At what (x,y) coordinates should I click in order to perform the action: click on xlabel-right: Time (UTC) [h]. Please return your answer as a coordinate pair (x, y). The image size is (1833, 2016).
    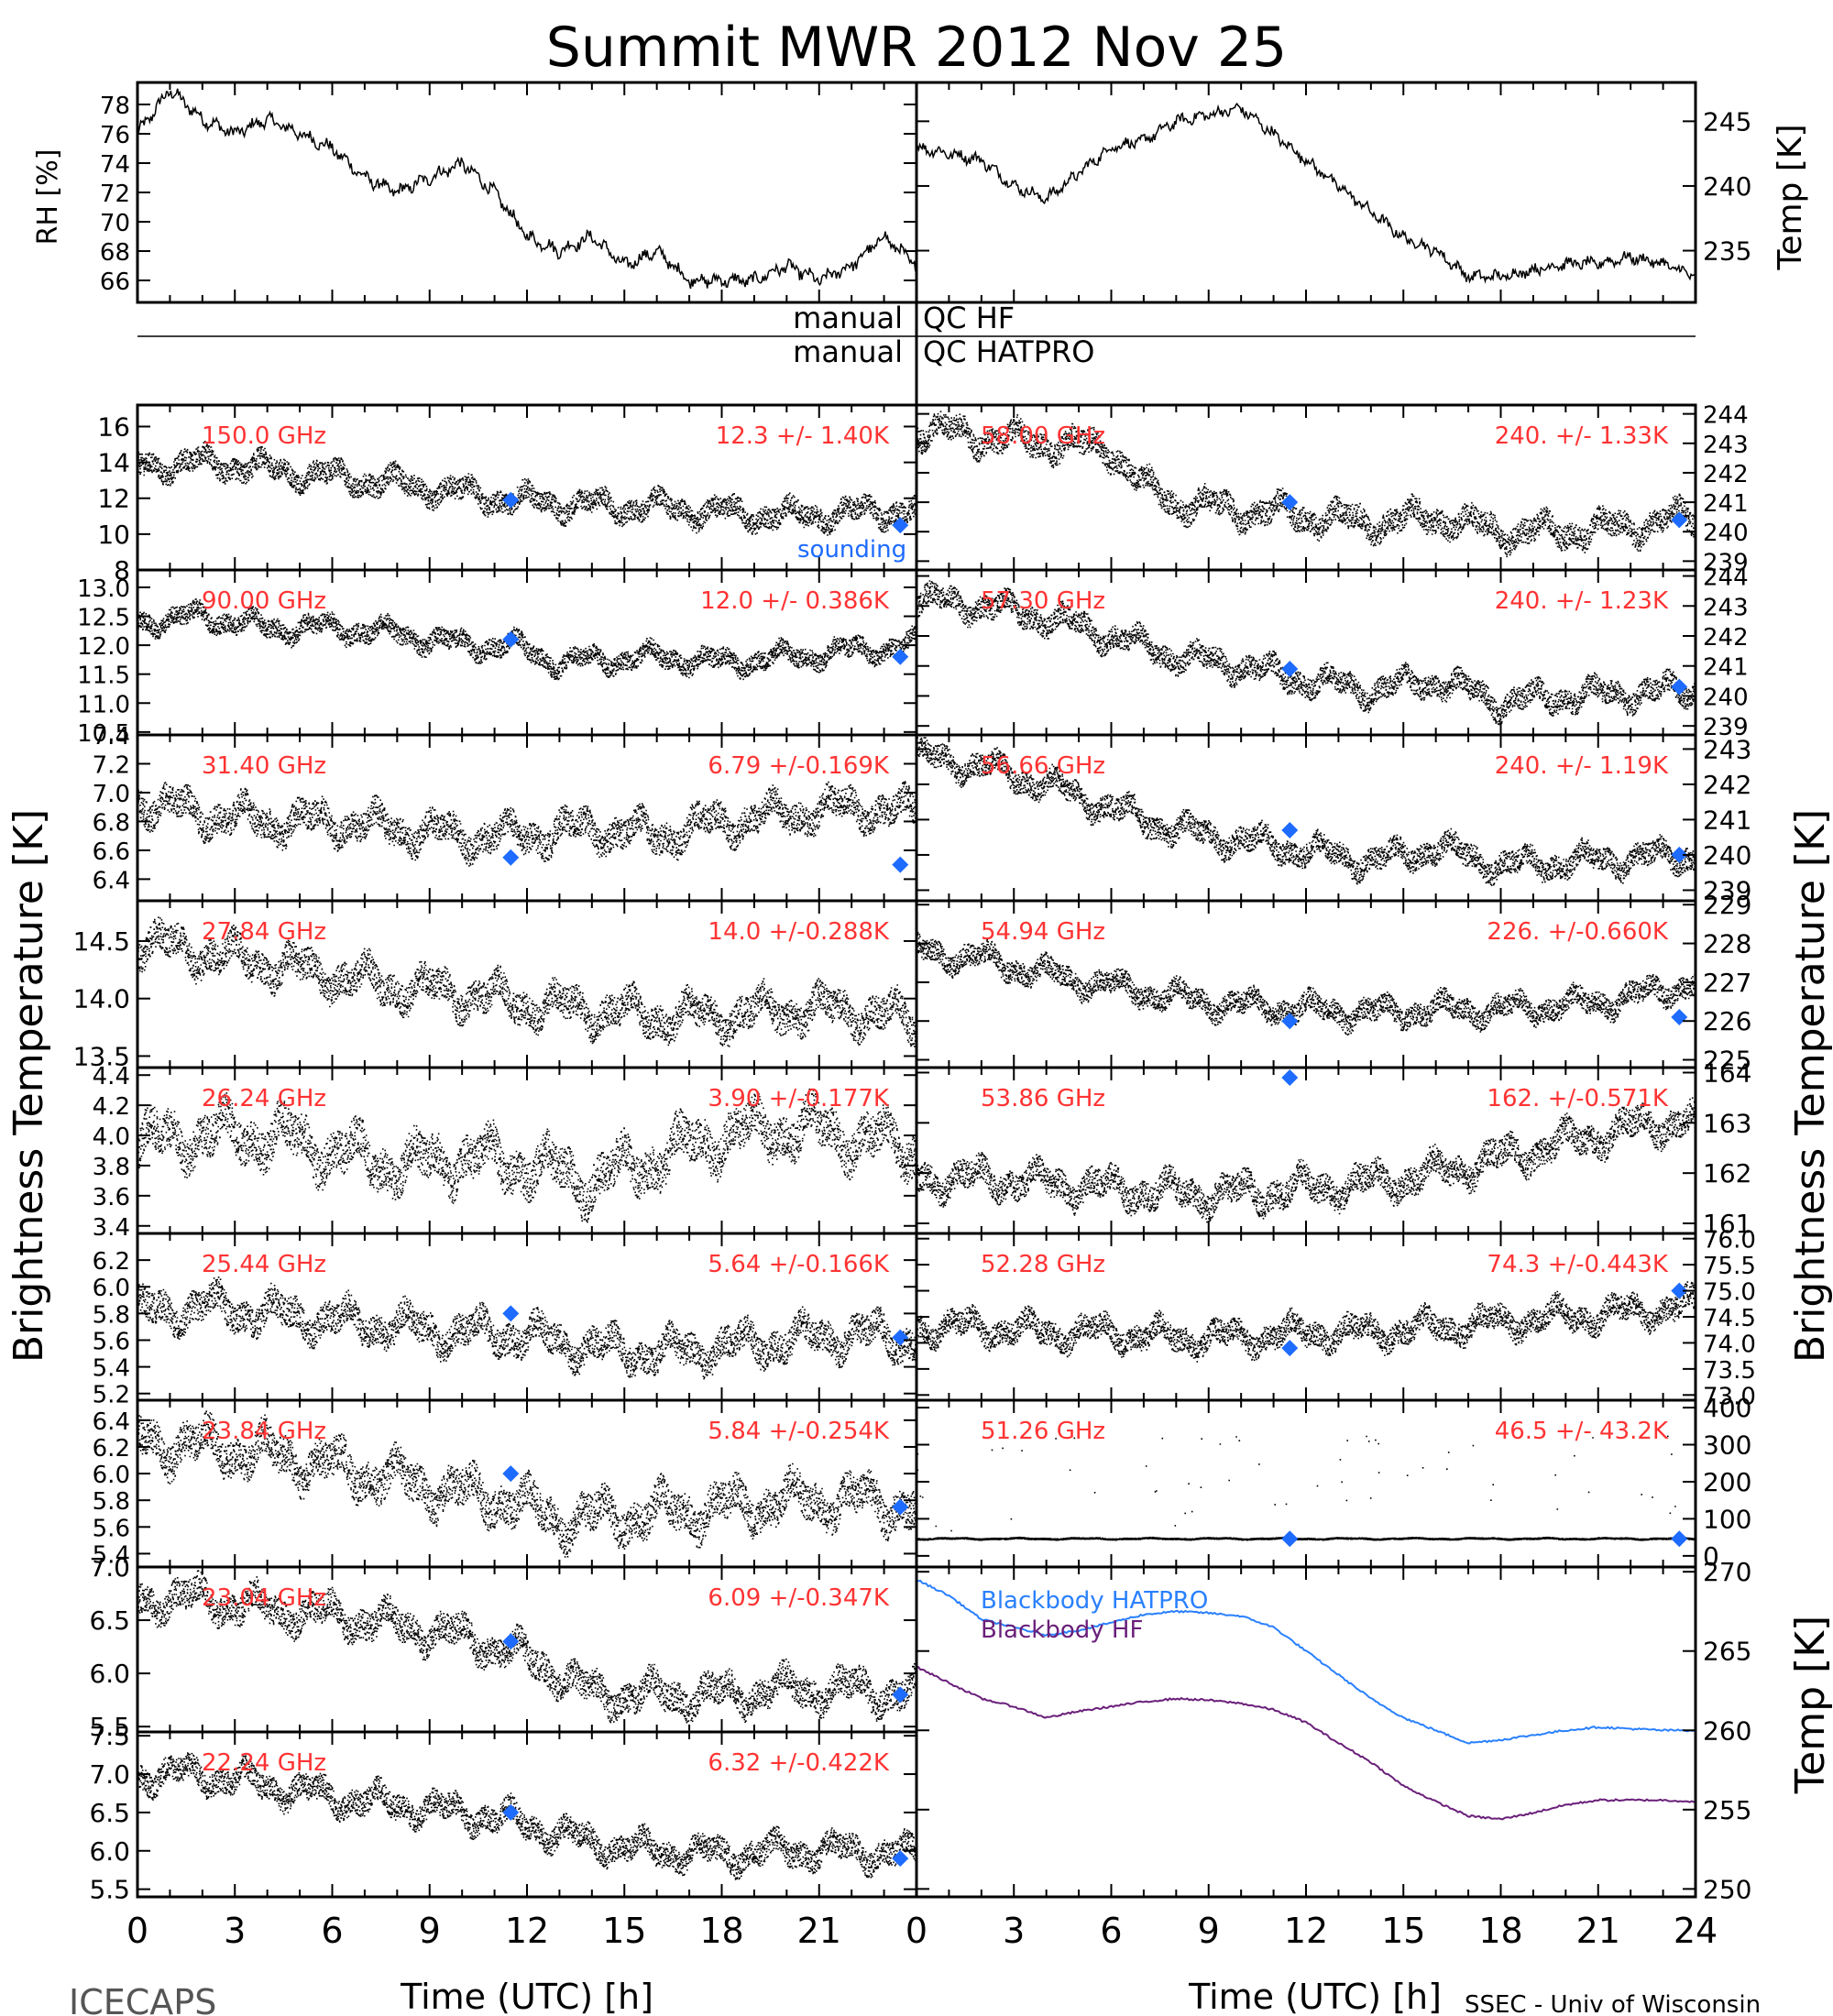
    Looking at the image, I should click on (1315, 1996).